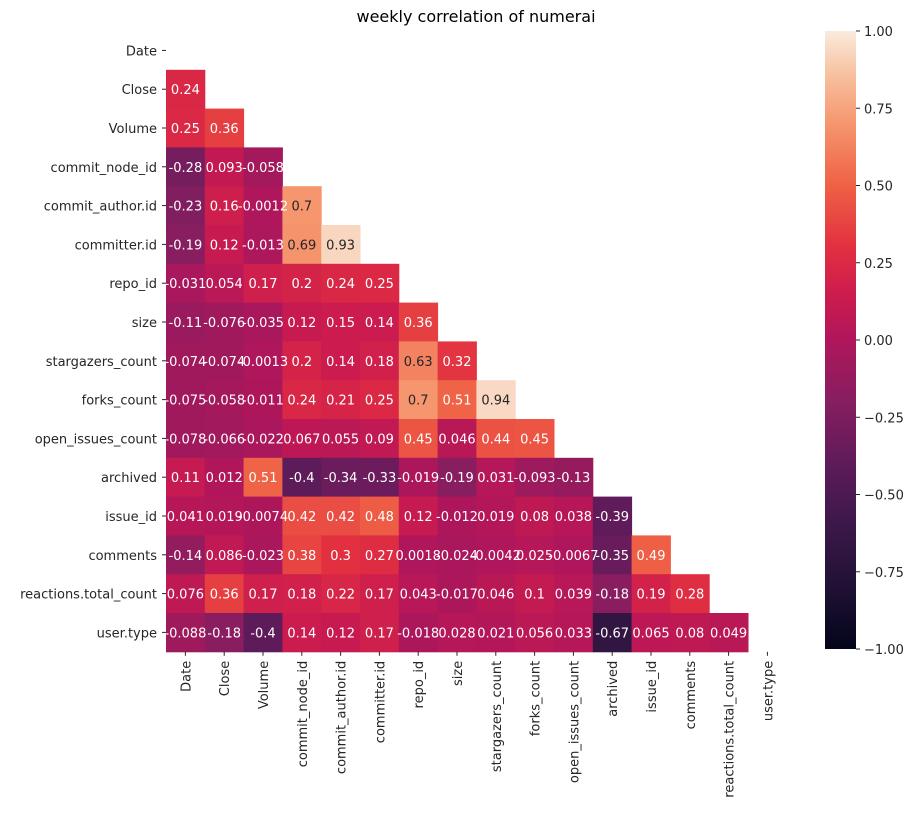 The image size is (917, 814). What do you see at coordinates (131, 517) in the screenshot?
I see `y-tick-label: issue_id` at bounding box center [131, 517].